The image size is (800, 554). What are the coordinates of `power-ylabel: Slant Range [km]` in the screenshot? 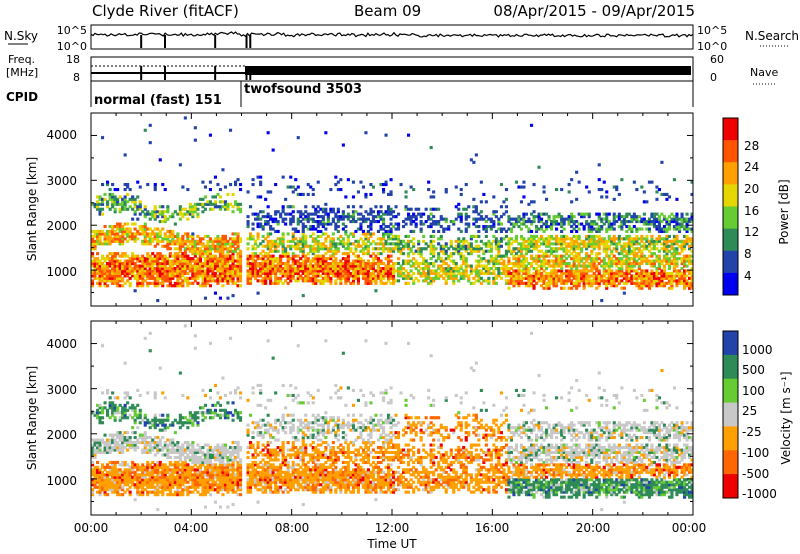 It's located at (32, 209).